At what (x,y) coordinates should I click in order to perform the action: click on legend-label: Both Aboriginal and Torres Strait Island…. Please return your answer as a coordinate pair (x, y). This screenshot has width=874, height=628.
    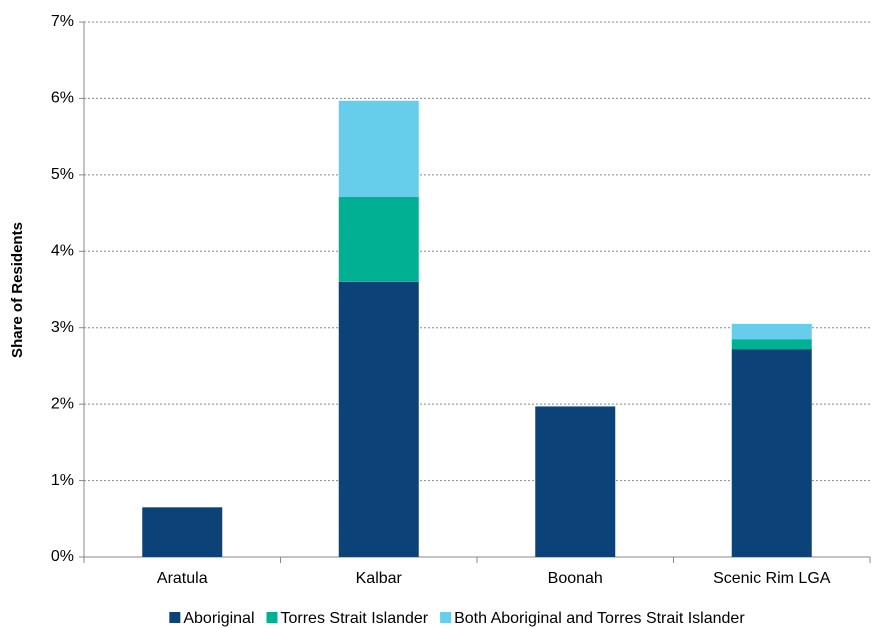
    Looking at the image, I should click on (599, 618).